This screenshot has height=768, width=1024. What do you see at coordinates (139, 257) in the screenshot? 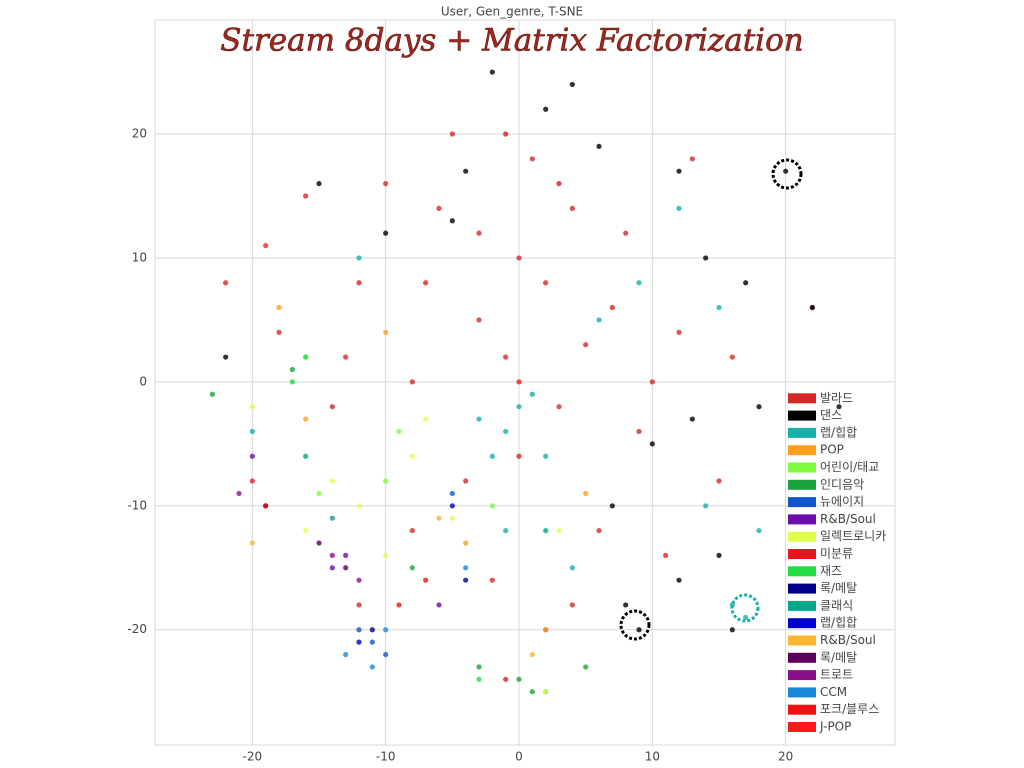
I see `y-tick-label: 10` at bounding box center [139, 257].